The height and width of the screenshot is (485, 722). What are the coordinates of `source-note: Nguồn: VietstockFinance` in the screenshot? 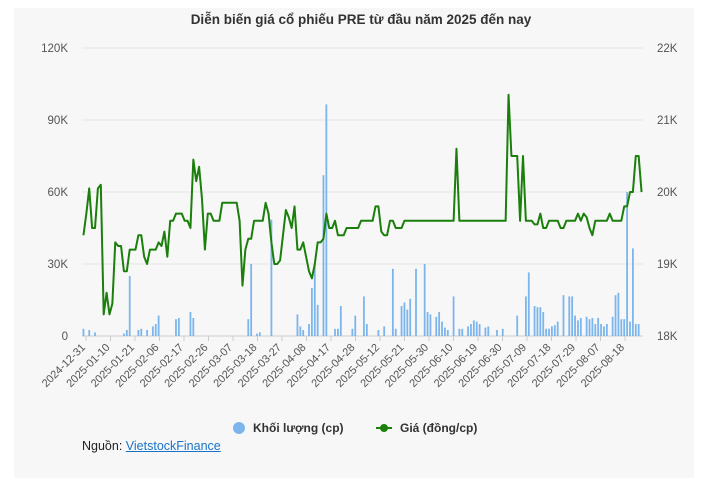 It's located at (151, 446).